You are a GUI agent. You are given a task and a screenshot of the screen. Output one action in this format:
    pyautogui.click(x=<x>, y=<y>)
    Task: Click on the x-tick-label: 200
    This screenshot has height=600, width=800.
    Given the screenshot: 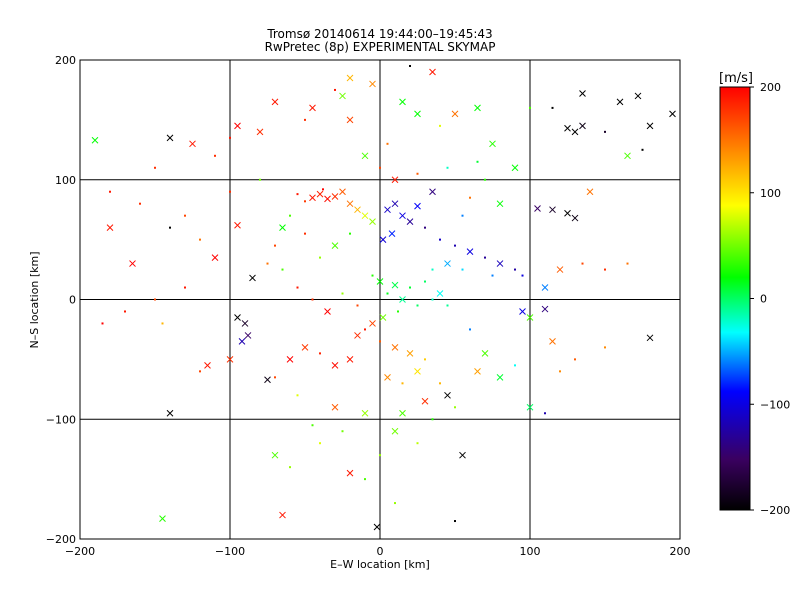 What is the action you would take?
    pyautogui.click(x=680, y=551)
    